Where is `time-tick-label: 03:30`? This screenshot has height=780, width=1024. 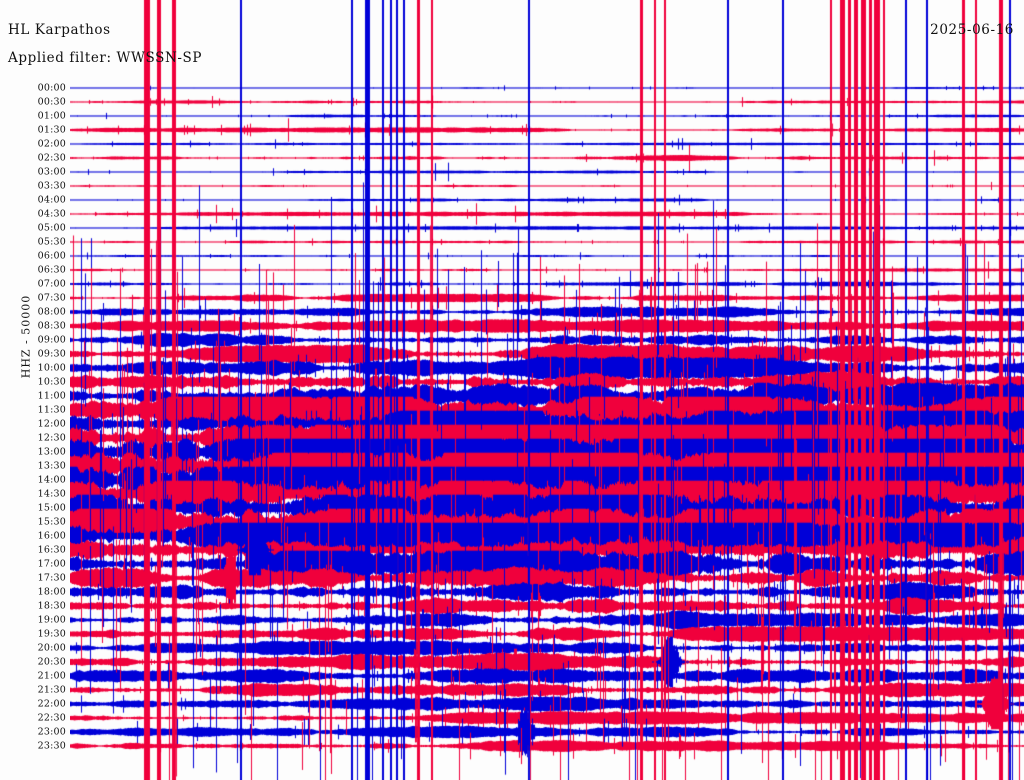
time-tick-label: 03:30 is located at coordinates (51, 186).